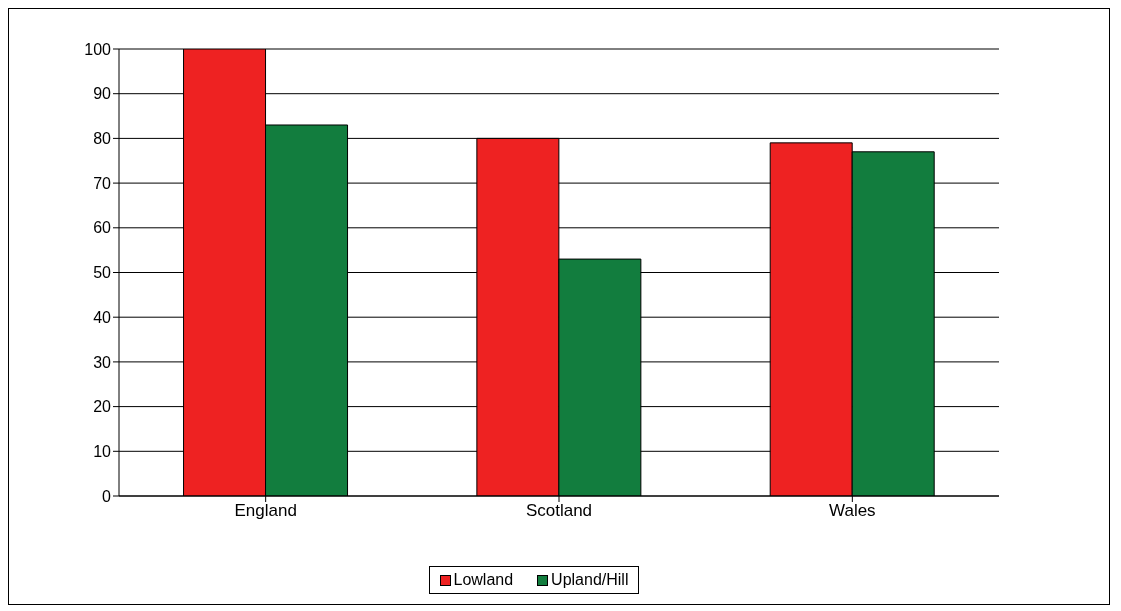  Describe the element at coordinates (102, 273) in the screenshot. I see `y-tick-label: 50` at that location.